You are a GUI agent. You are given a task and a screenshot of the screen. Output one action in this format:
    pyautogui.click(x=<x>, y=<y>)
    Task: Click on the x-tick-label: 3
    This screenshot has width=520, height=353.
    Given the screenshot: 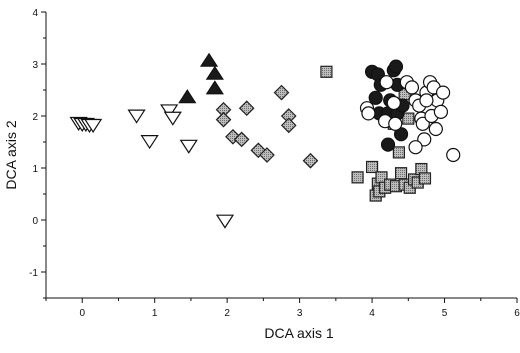 What is the action you would take?
    pyautogui.click(x=300, y=313)
    